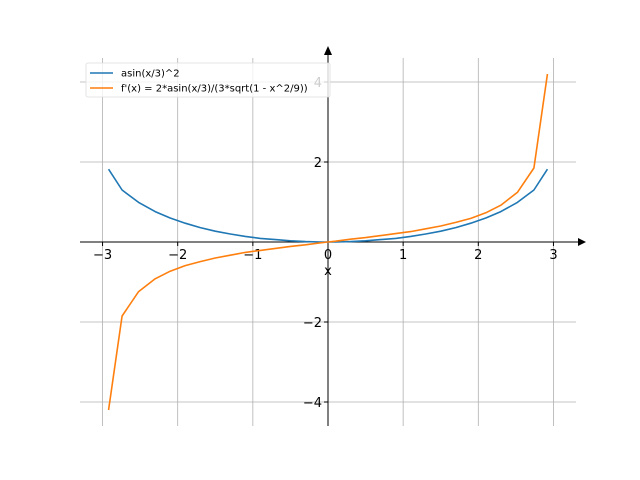 The width and height of the screenshot is (640, 480). Describe the element at coordinates (177, 255) in the screenshot. I see `x-tick-label: −2` at that location.